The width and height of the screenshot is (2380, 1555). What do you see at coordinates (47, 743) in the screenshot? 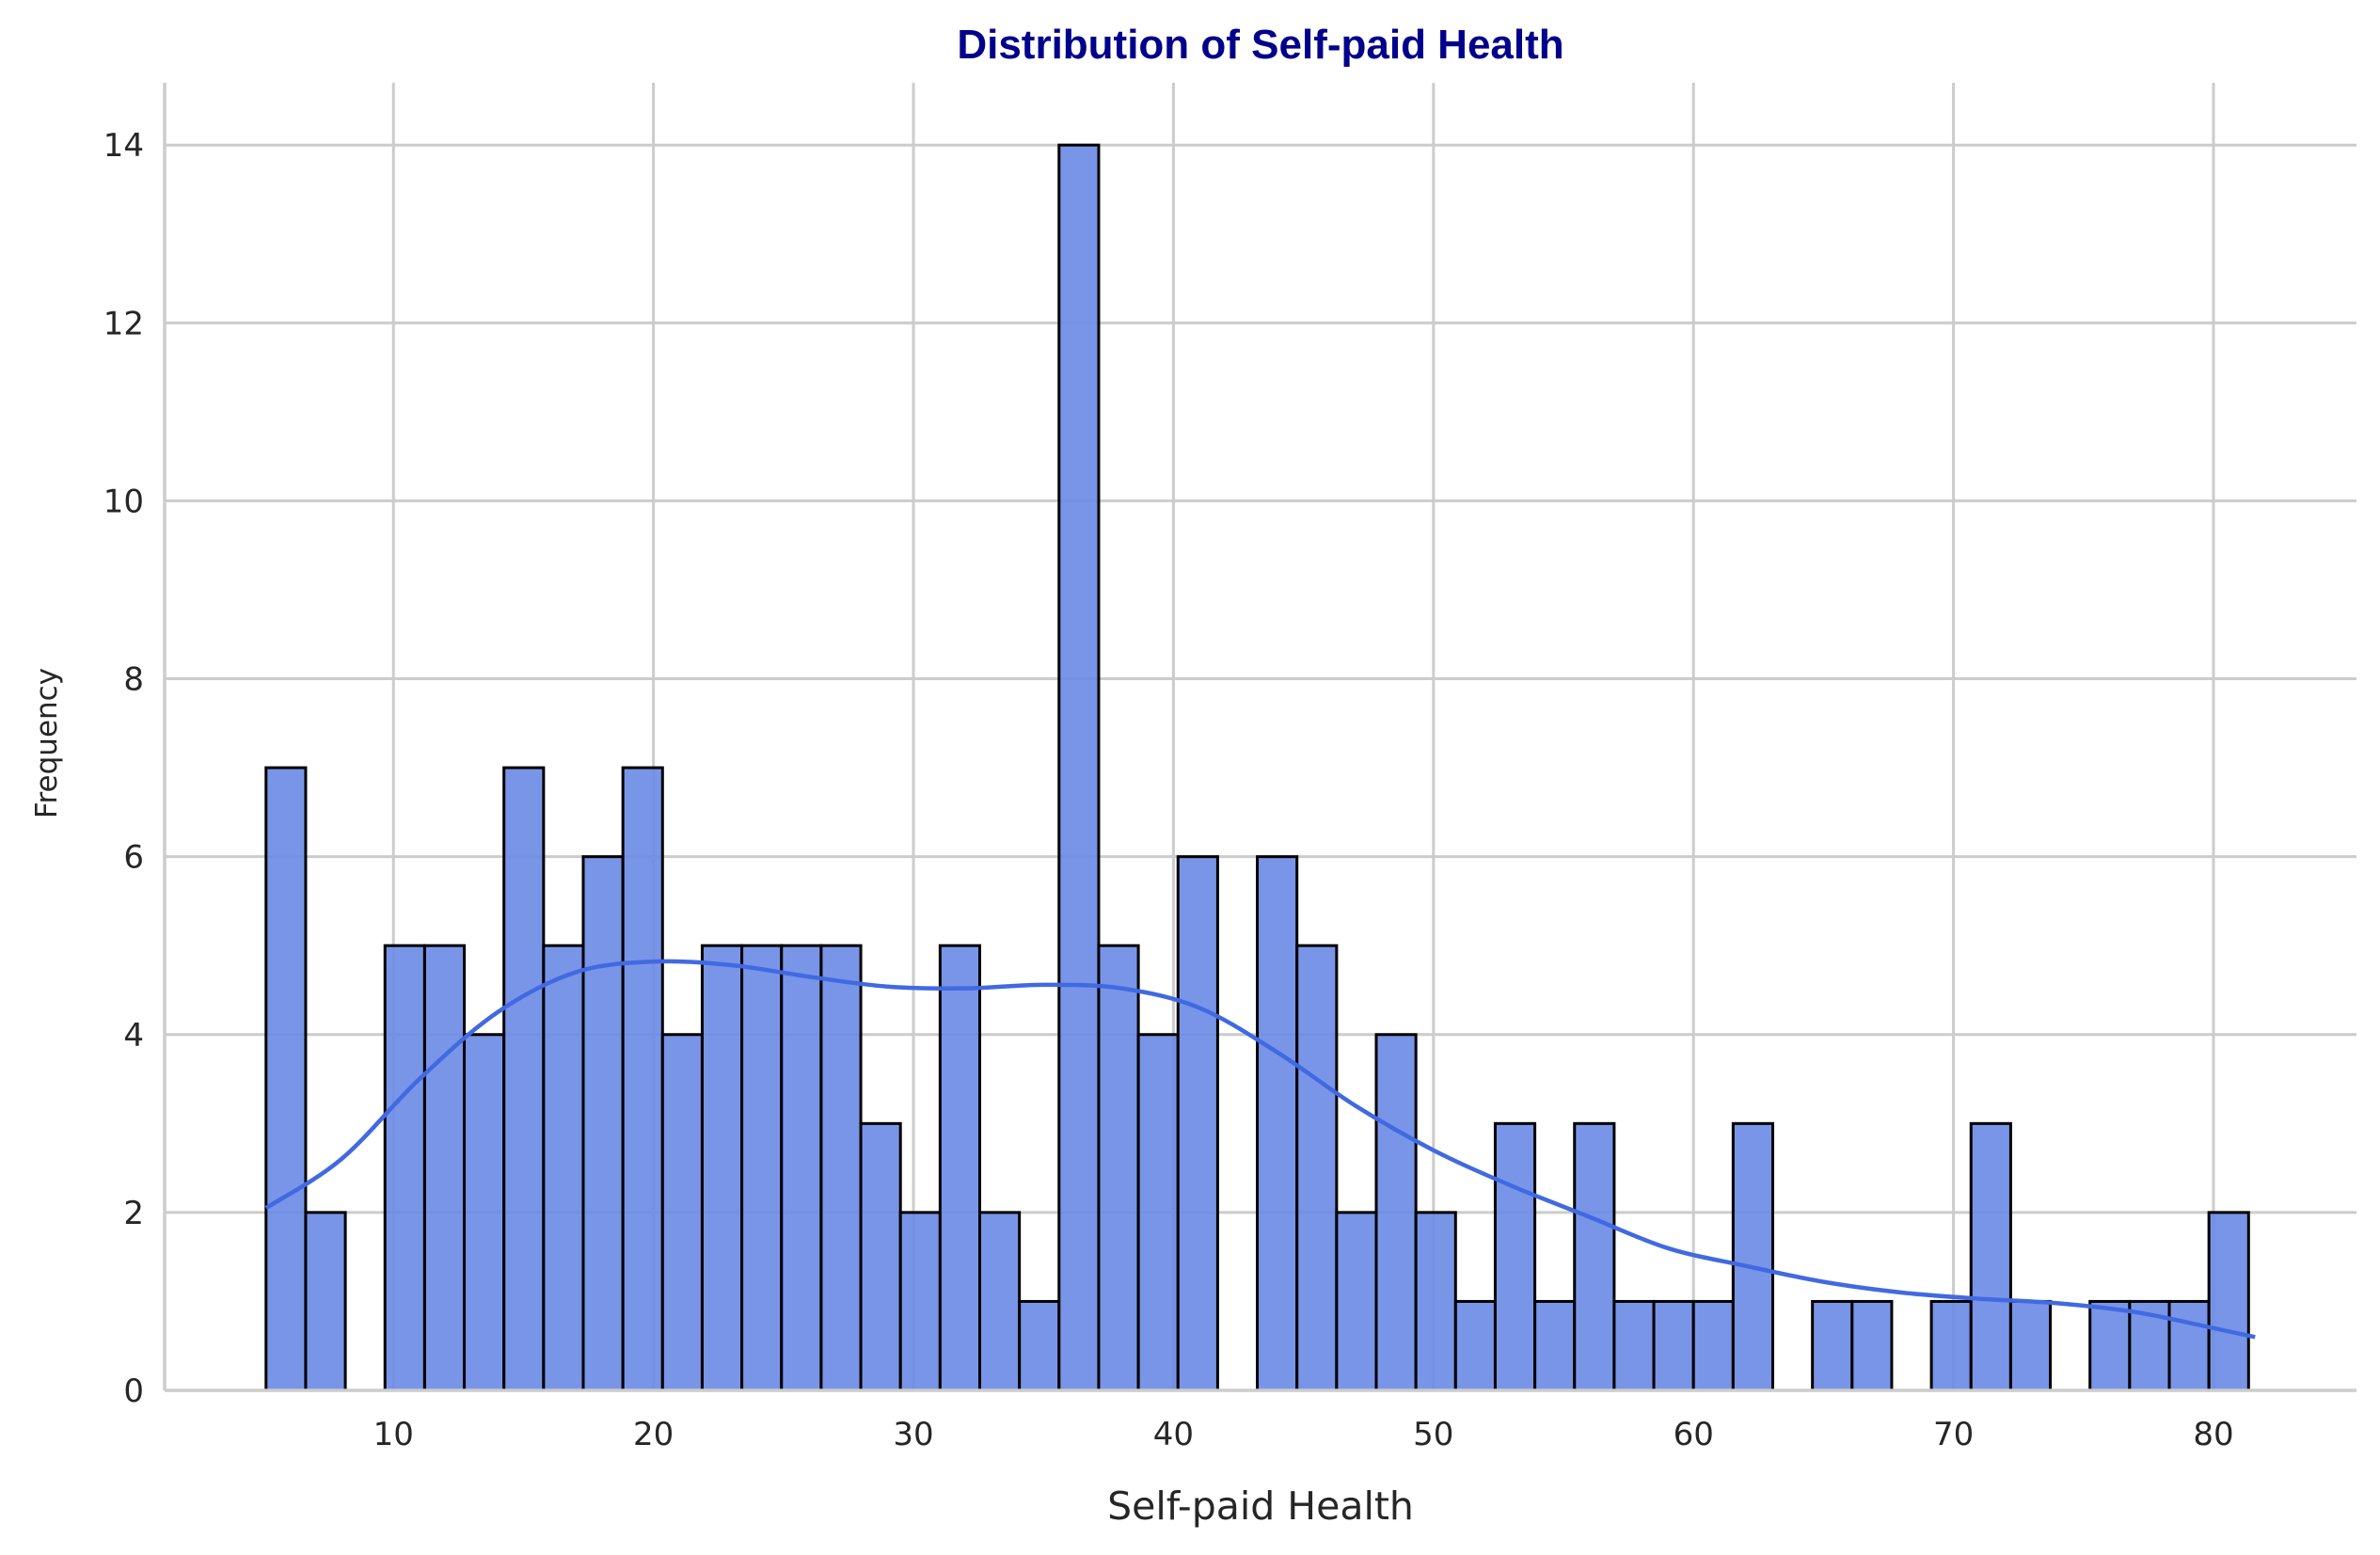
I see `y-axis-label: Frequency` at bounding box center [47, 743].